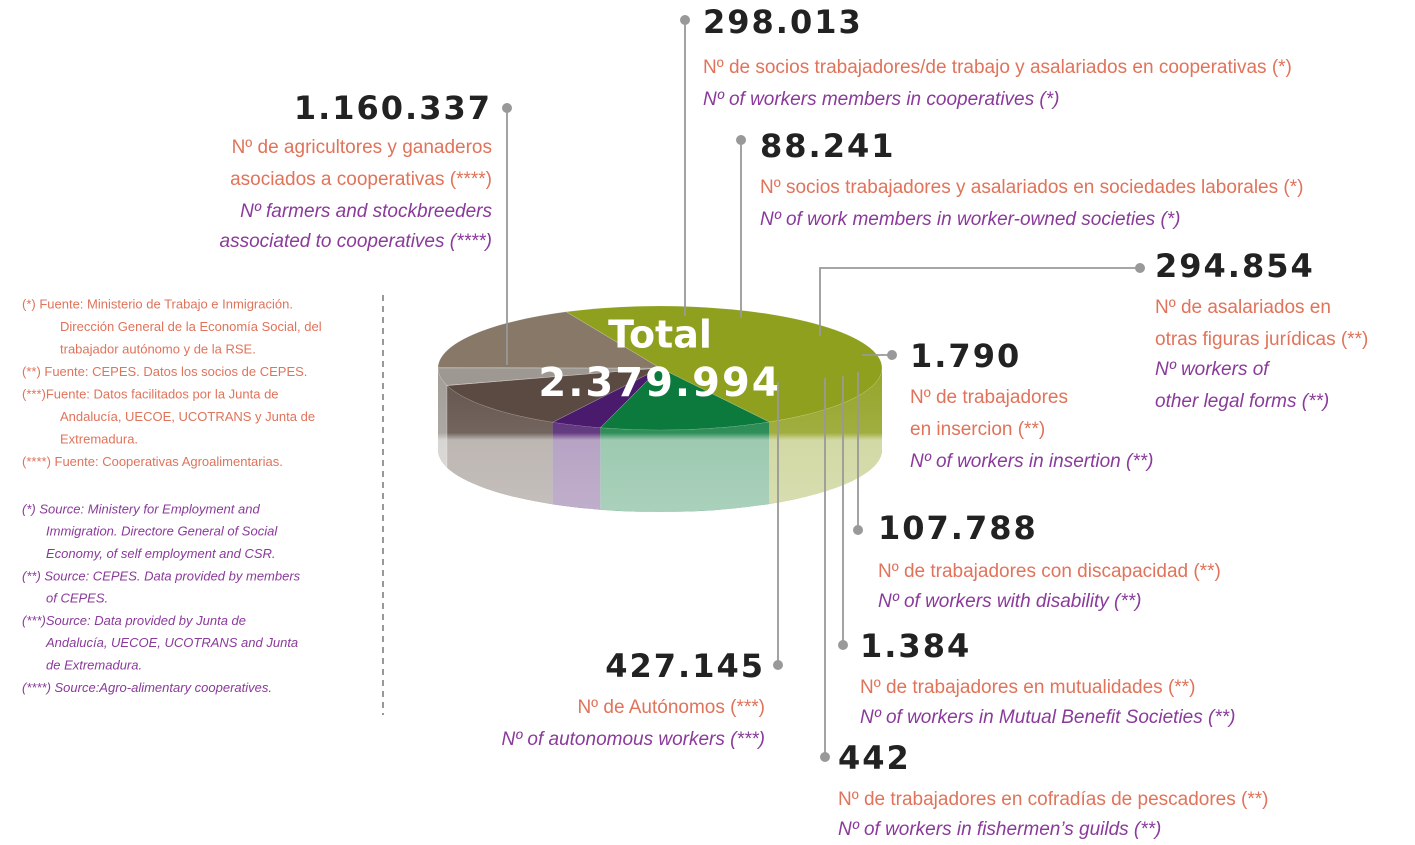  Describe the element at coordinates (1243, 307) in the screenshot. I see `label-es: Nº de asalariados en` at that location.